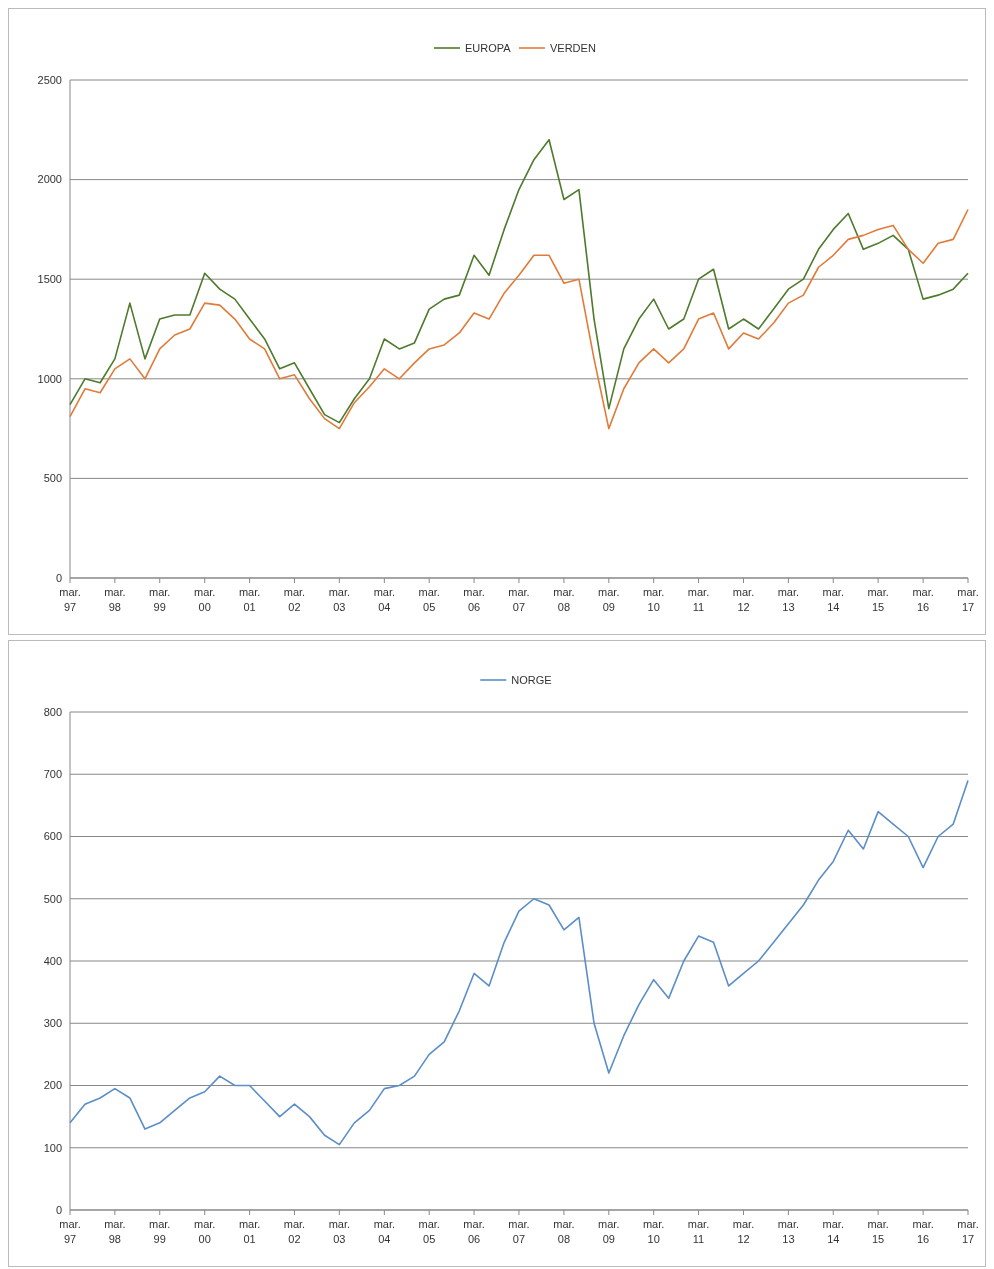 This screenshot has width=994, height=1269. Describe the element at coordinates (49, 279) in the screenshot. I see `y-tick-label: 1500` at that location.